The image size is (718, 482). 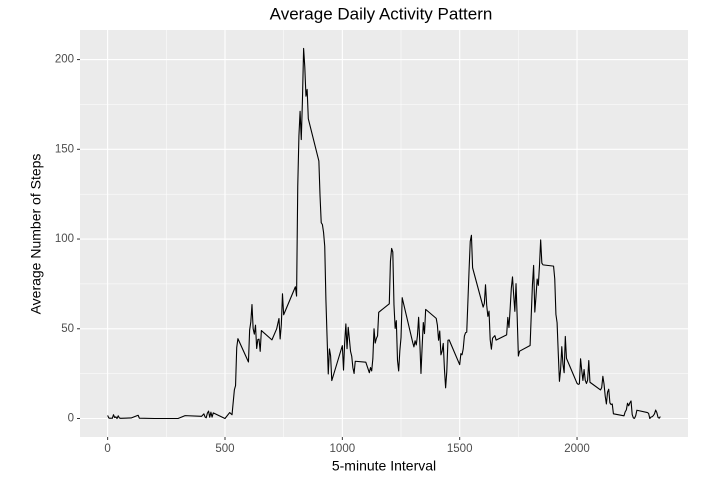 I want to click on y-tick-label: 200, so click(x=64, y=60).